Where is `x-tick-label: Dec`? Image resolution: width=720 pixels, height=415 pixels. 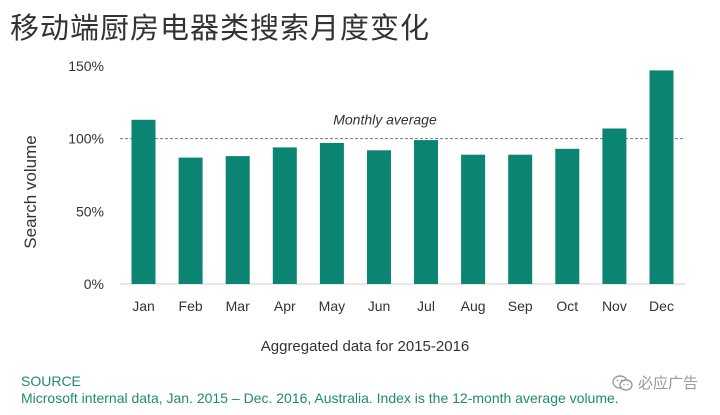
x-tick-label: Dec is located at coordinates (661, 306).